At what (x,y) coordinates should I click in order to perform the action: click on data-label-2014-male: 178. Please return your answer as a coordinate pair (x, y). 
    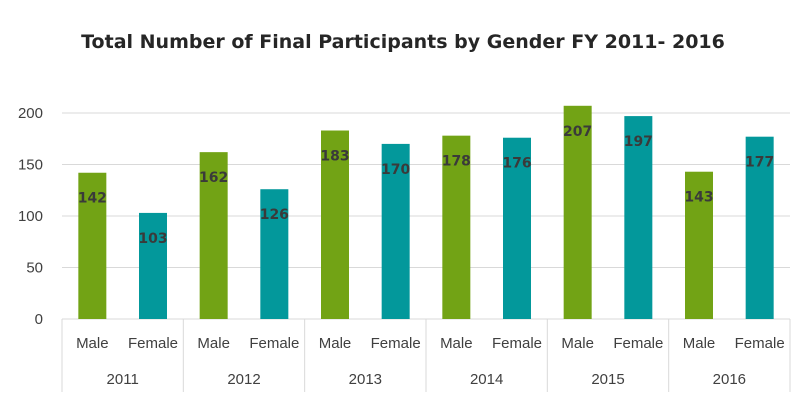
    Looking at the image, I should click on (456, 162).